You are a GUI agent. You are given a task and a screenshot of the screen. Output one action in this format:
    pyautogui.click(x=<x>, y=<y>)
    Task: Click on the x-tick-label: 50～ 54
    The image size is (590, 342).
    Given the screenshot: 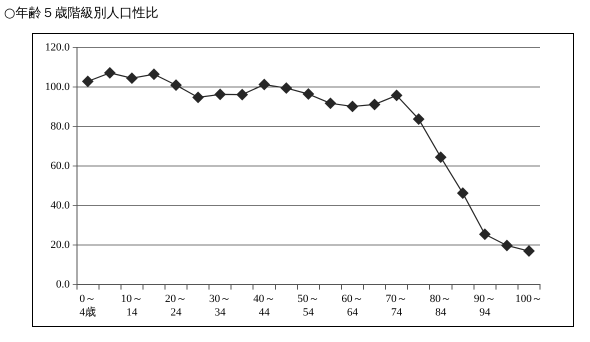 What is the action you would take?
    pyautogui.click(x=308, y=305)
    